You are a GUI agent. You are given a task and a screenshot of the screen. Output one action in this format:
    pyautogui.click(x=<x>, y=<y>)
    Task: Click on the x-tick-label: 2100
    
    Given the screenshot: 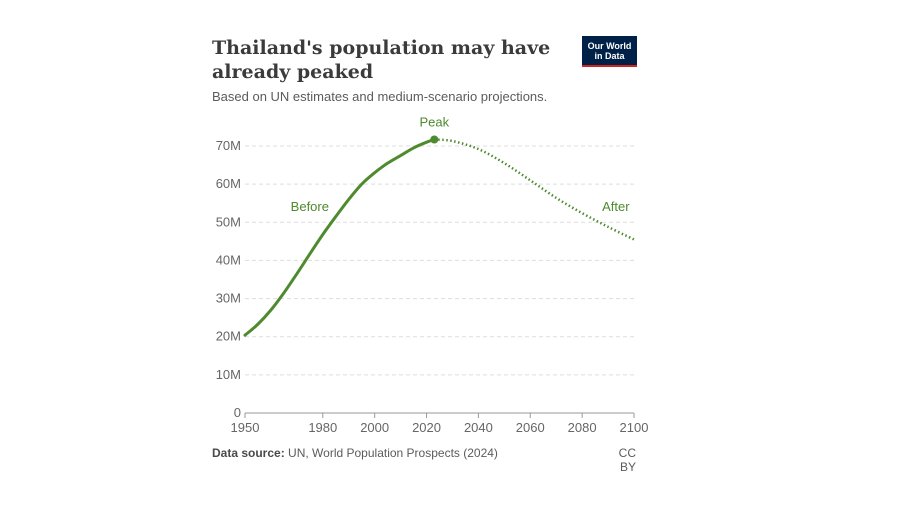 What is the action you would take?
    pyautogui.click(x=634, y=427)
    